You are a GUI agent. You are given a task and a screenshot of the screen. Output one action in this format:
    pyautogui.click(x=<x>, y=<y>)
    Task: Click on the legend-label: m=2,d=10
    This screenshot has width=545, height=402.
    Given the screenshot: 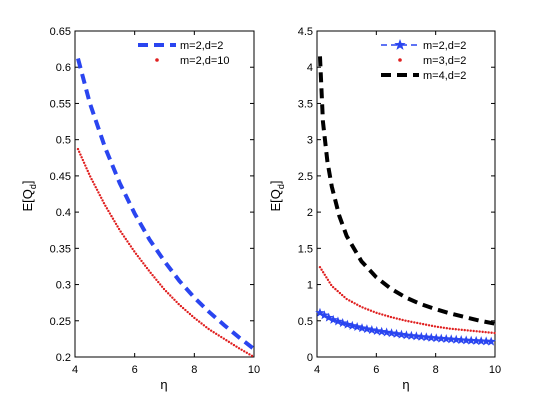 What is the action you would take?
    pyautogui.click(x=205, y=61)
    